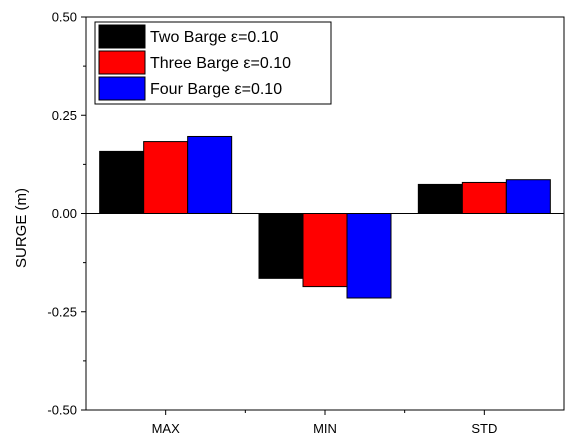 The height and width of the screenshot is (446, 575). What do you see at coordinates (214, 37) in the screenshot?
I see `legend-label: Two Barge ε=0.10` at bounding box center [214, 37].